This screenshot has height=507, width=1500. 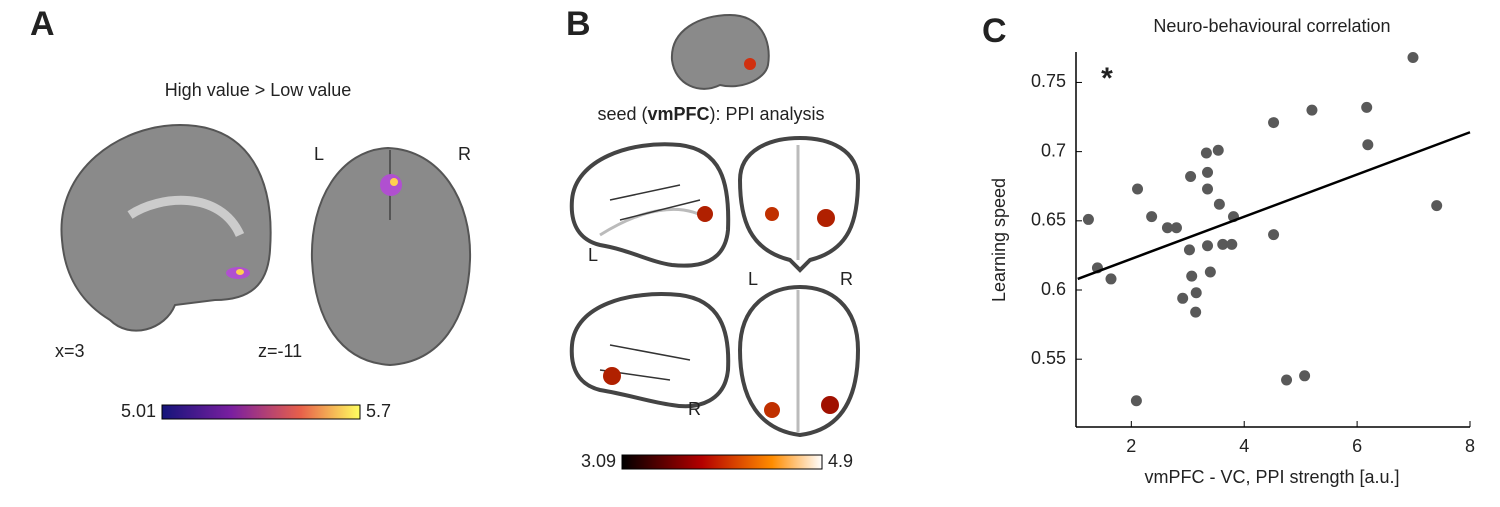 What do you see at coordinates (280, 351) in the screenshot?
I see `coord-label: z=-11` at bounding box center [280, 351].